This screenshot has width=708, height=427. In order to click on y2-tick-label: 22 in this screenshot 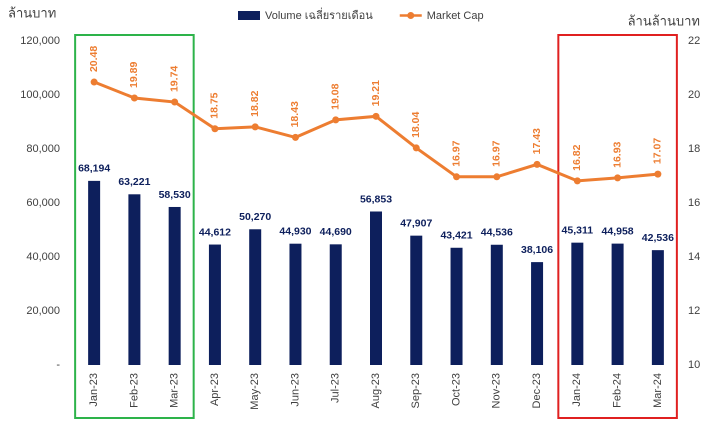, I will do `click(694, 41)`.